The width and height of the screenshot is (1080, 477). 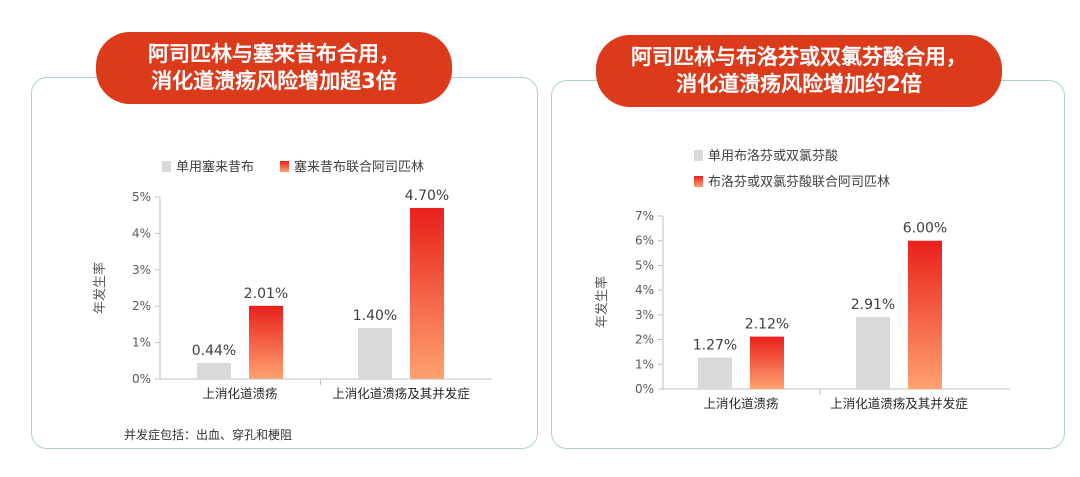 I want to click on right-y-tick-label: 1%, so click(x=644, y=364).